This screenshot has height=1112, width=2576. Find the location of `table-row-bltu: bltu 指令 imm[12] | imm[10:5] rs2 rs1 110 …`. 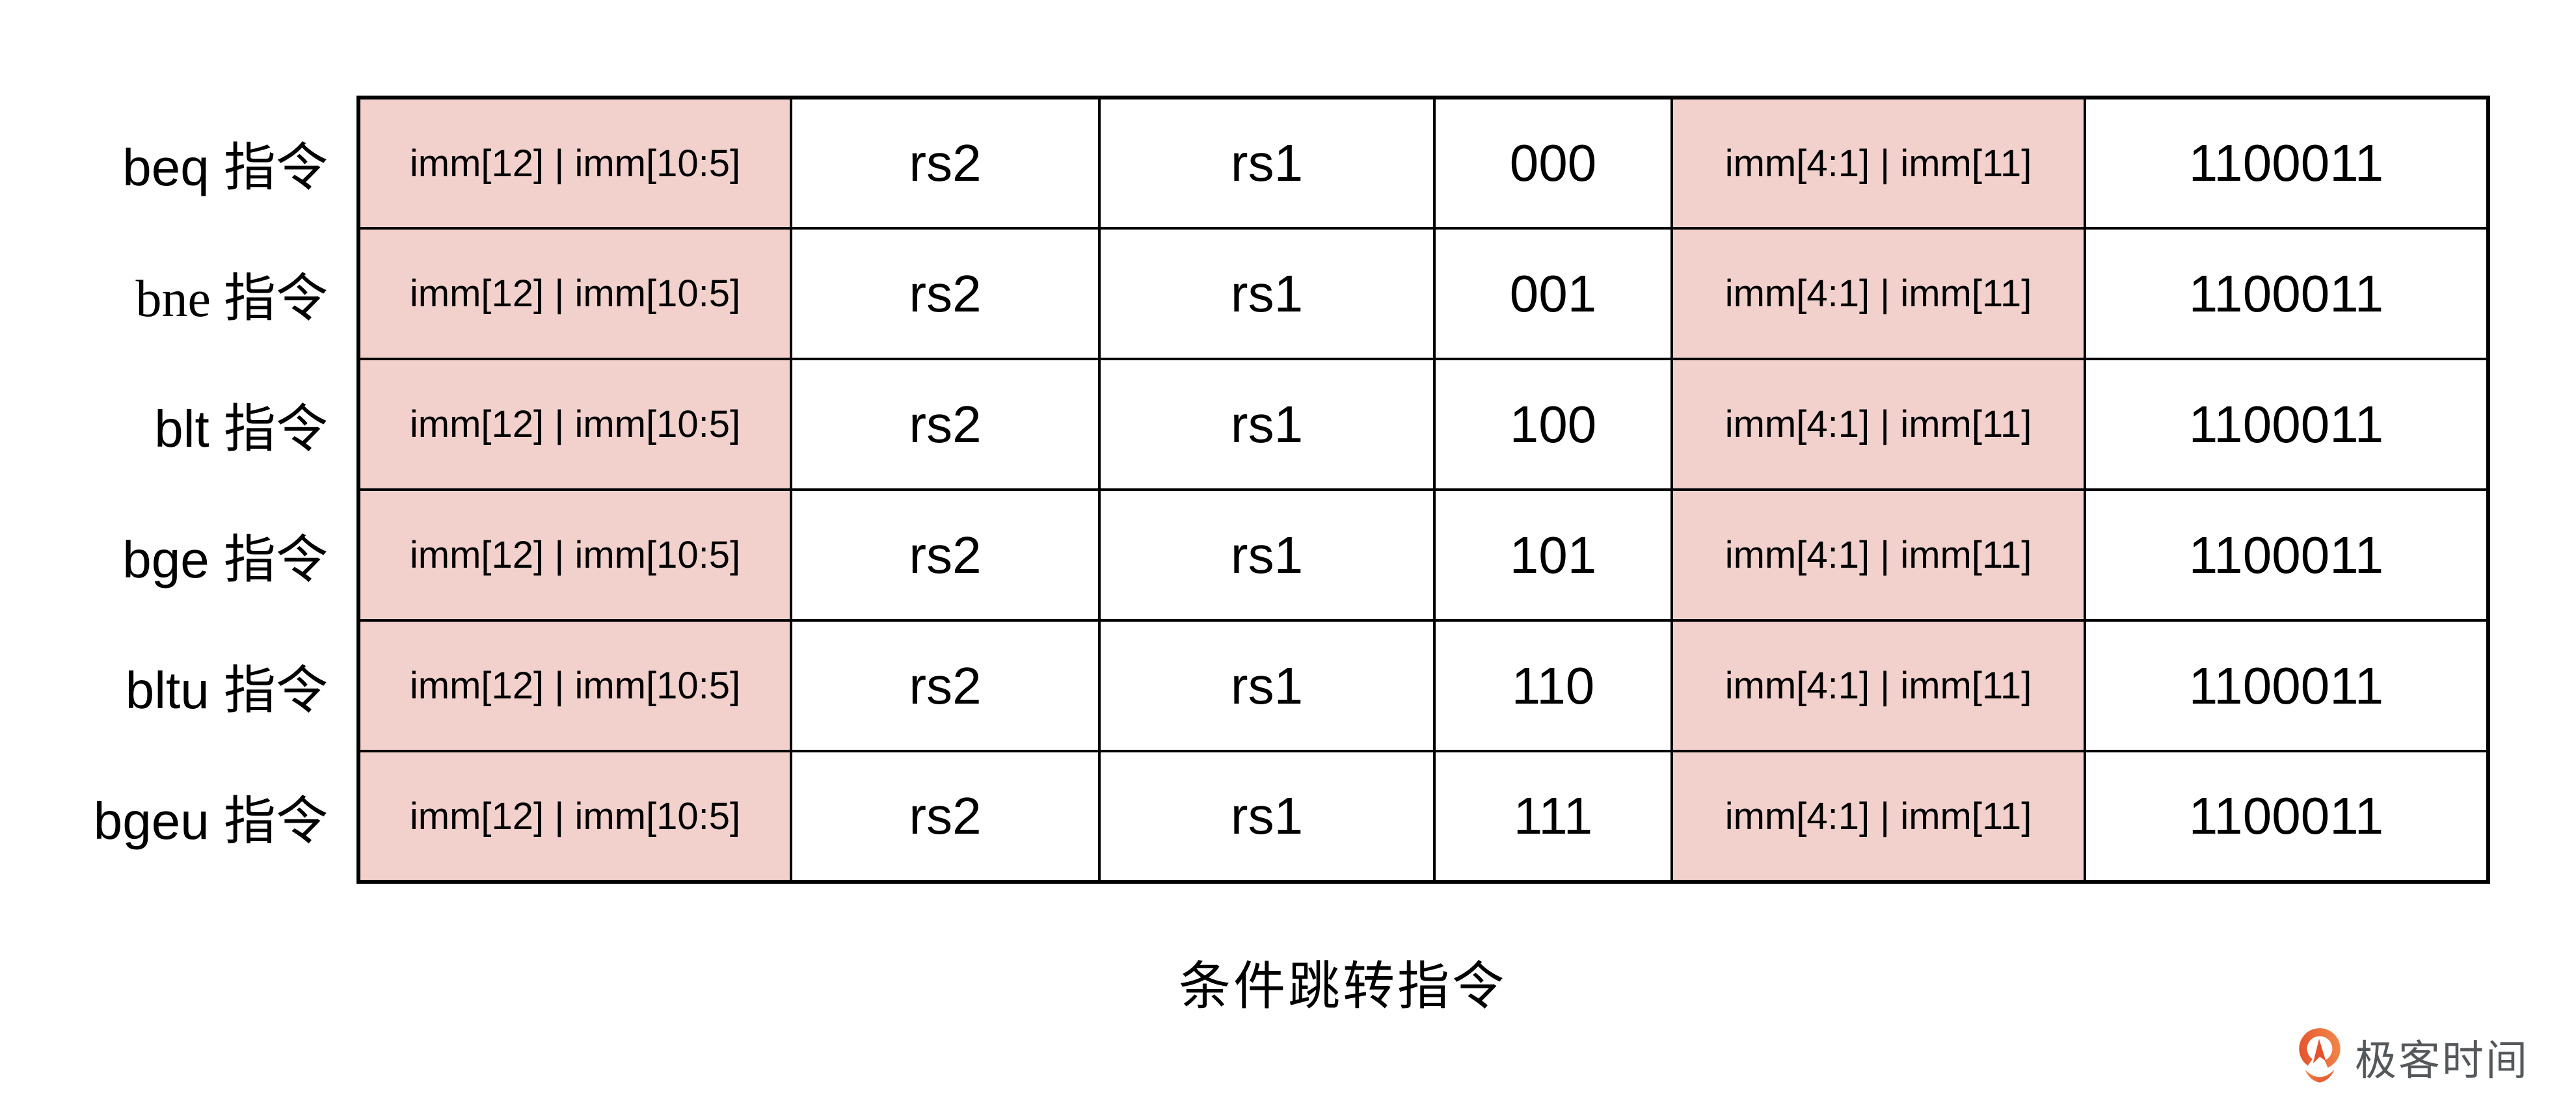

table-row-bltu: bltu 指令 imm[12] | imm[10:5] rs2 rs1 110 … is located at coordinates (1260, 685).